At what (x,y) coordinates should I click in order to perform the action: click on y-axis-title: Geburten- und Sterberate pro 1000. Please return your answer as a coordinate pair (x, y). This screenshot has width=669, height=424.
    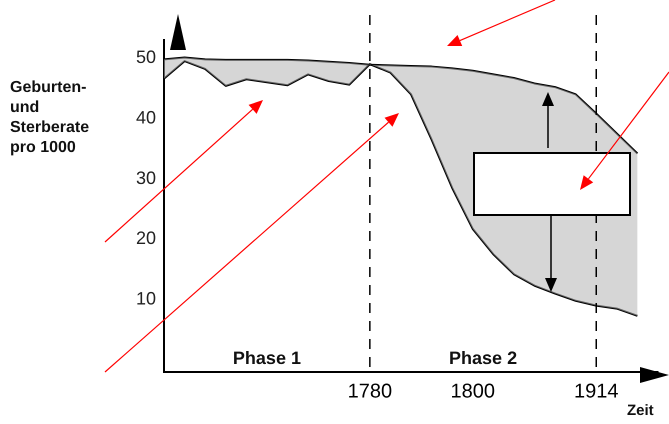
    Looking at the image, I should click on (50, 118).